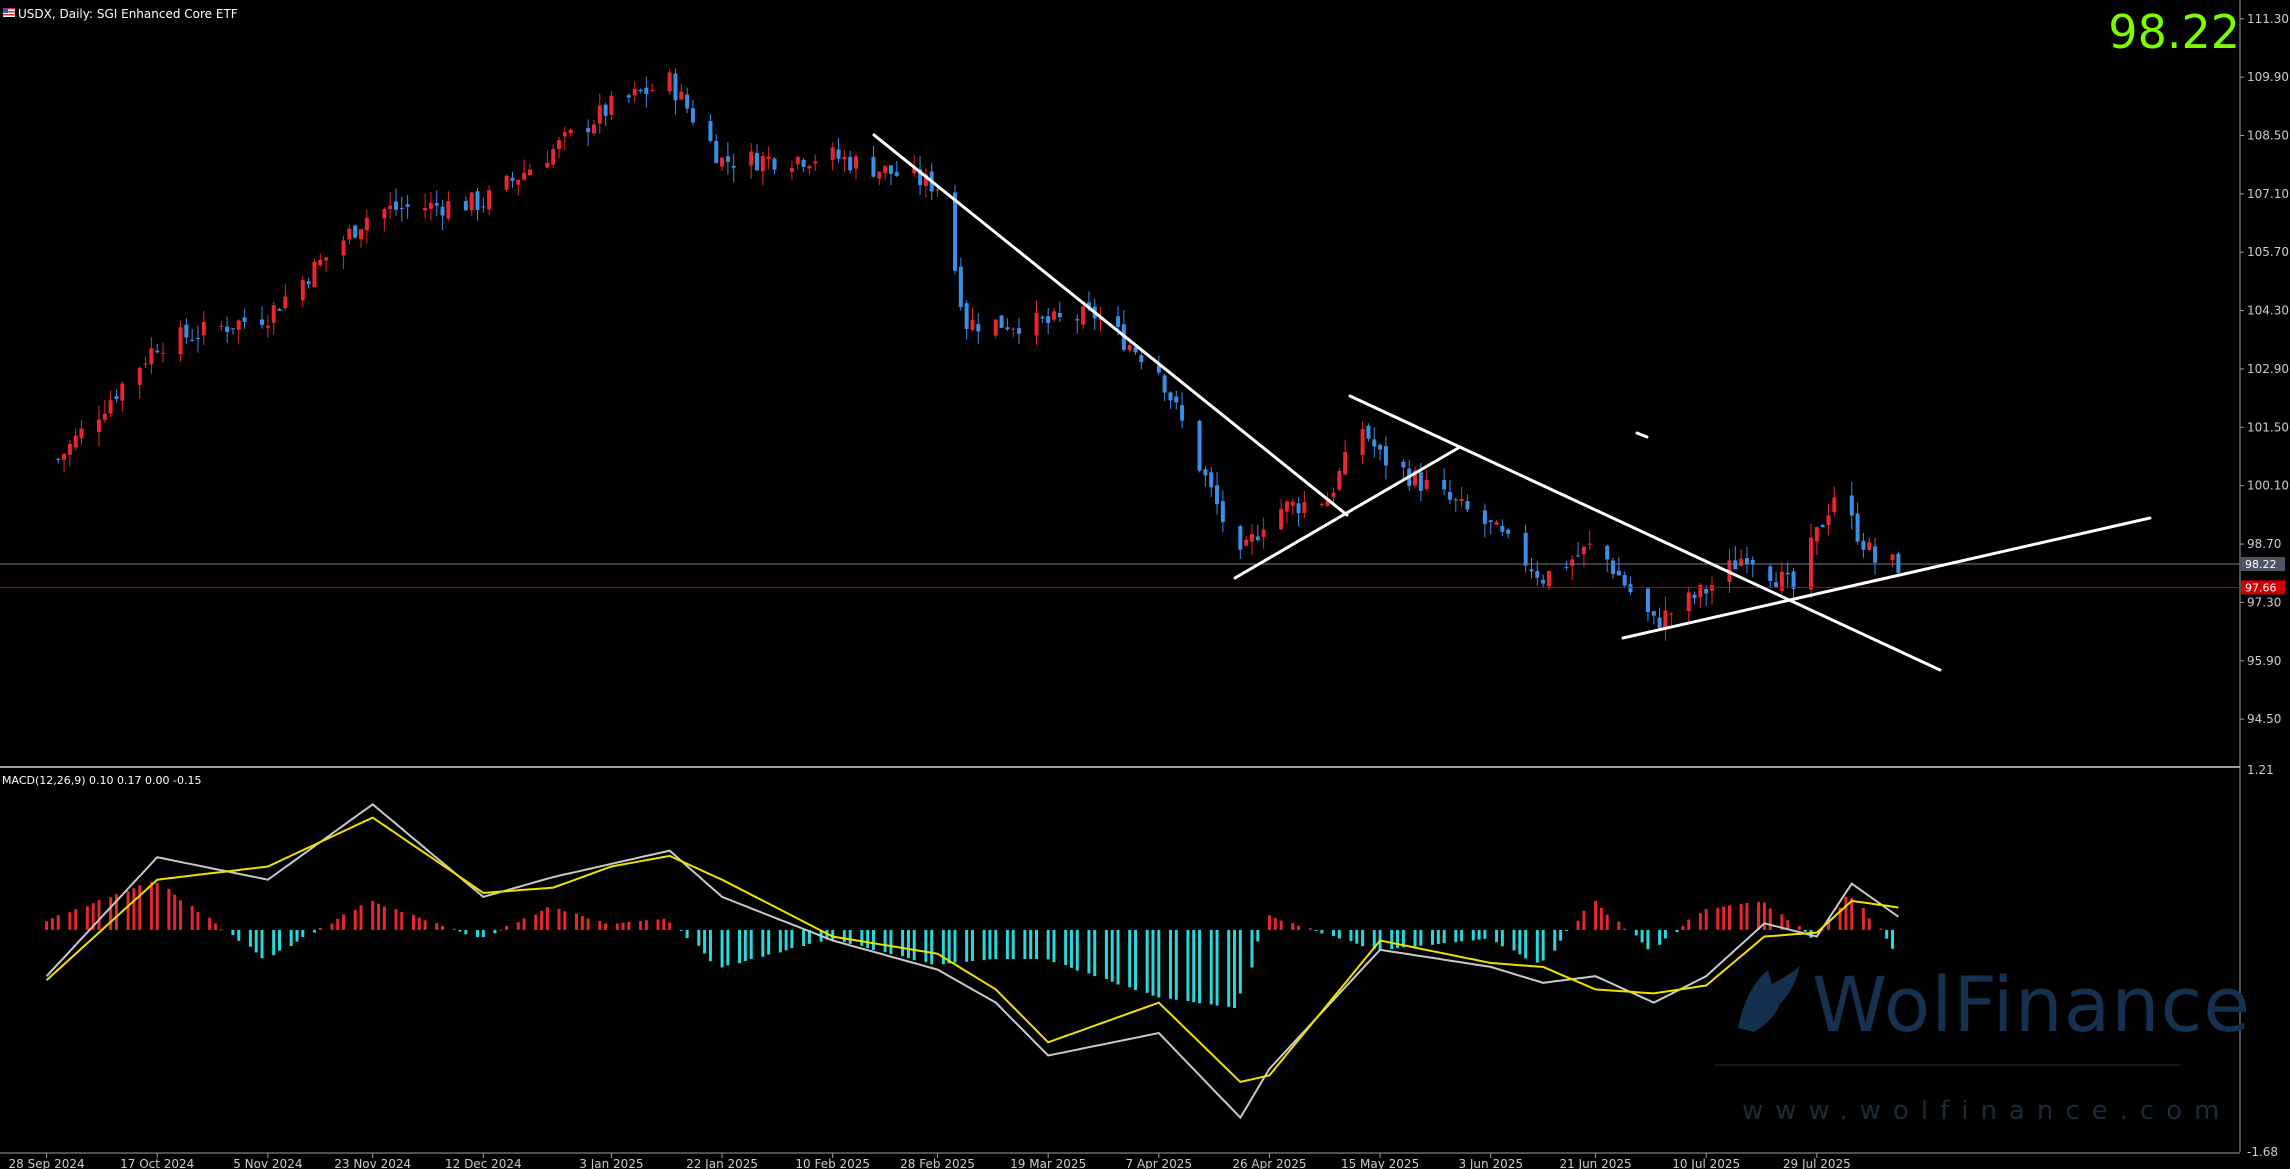 The width and height of the screenshot is (2290, 1169). Describe the element at coordinates (2262, 1152) in the screenshot. I see `macd-tick-label: -1.68` at that location.